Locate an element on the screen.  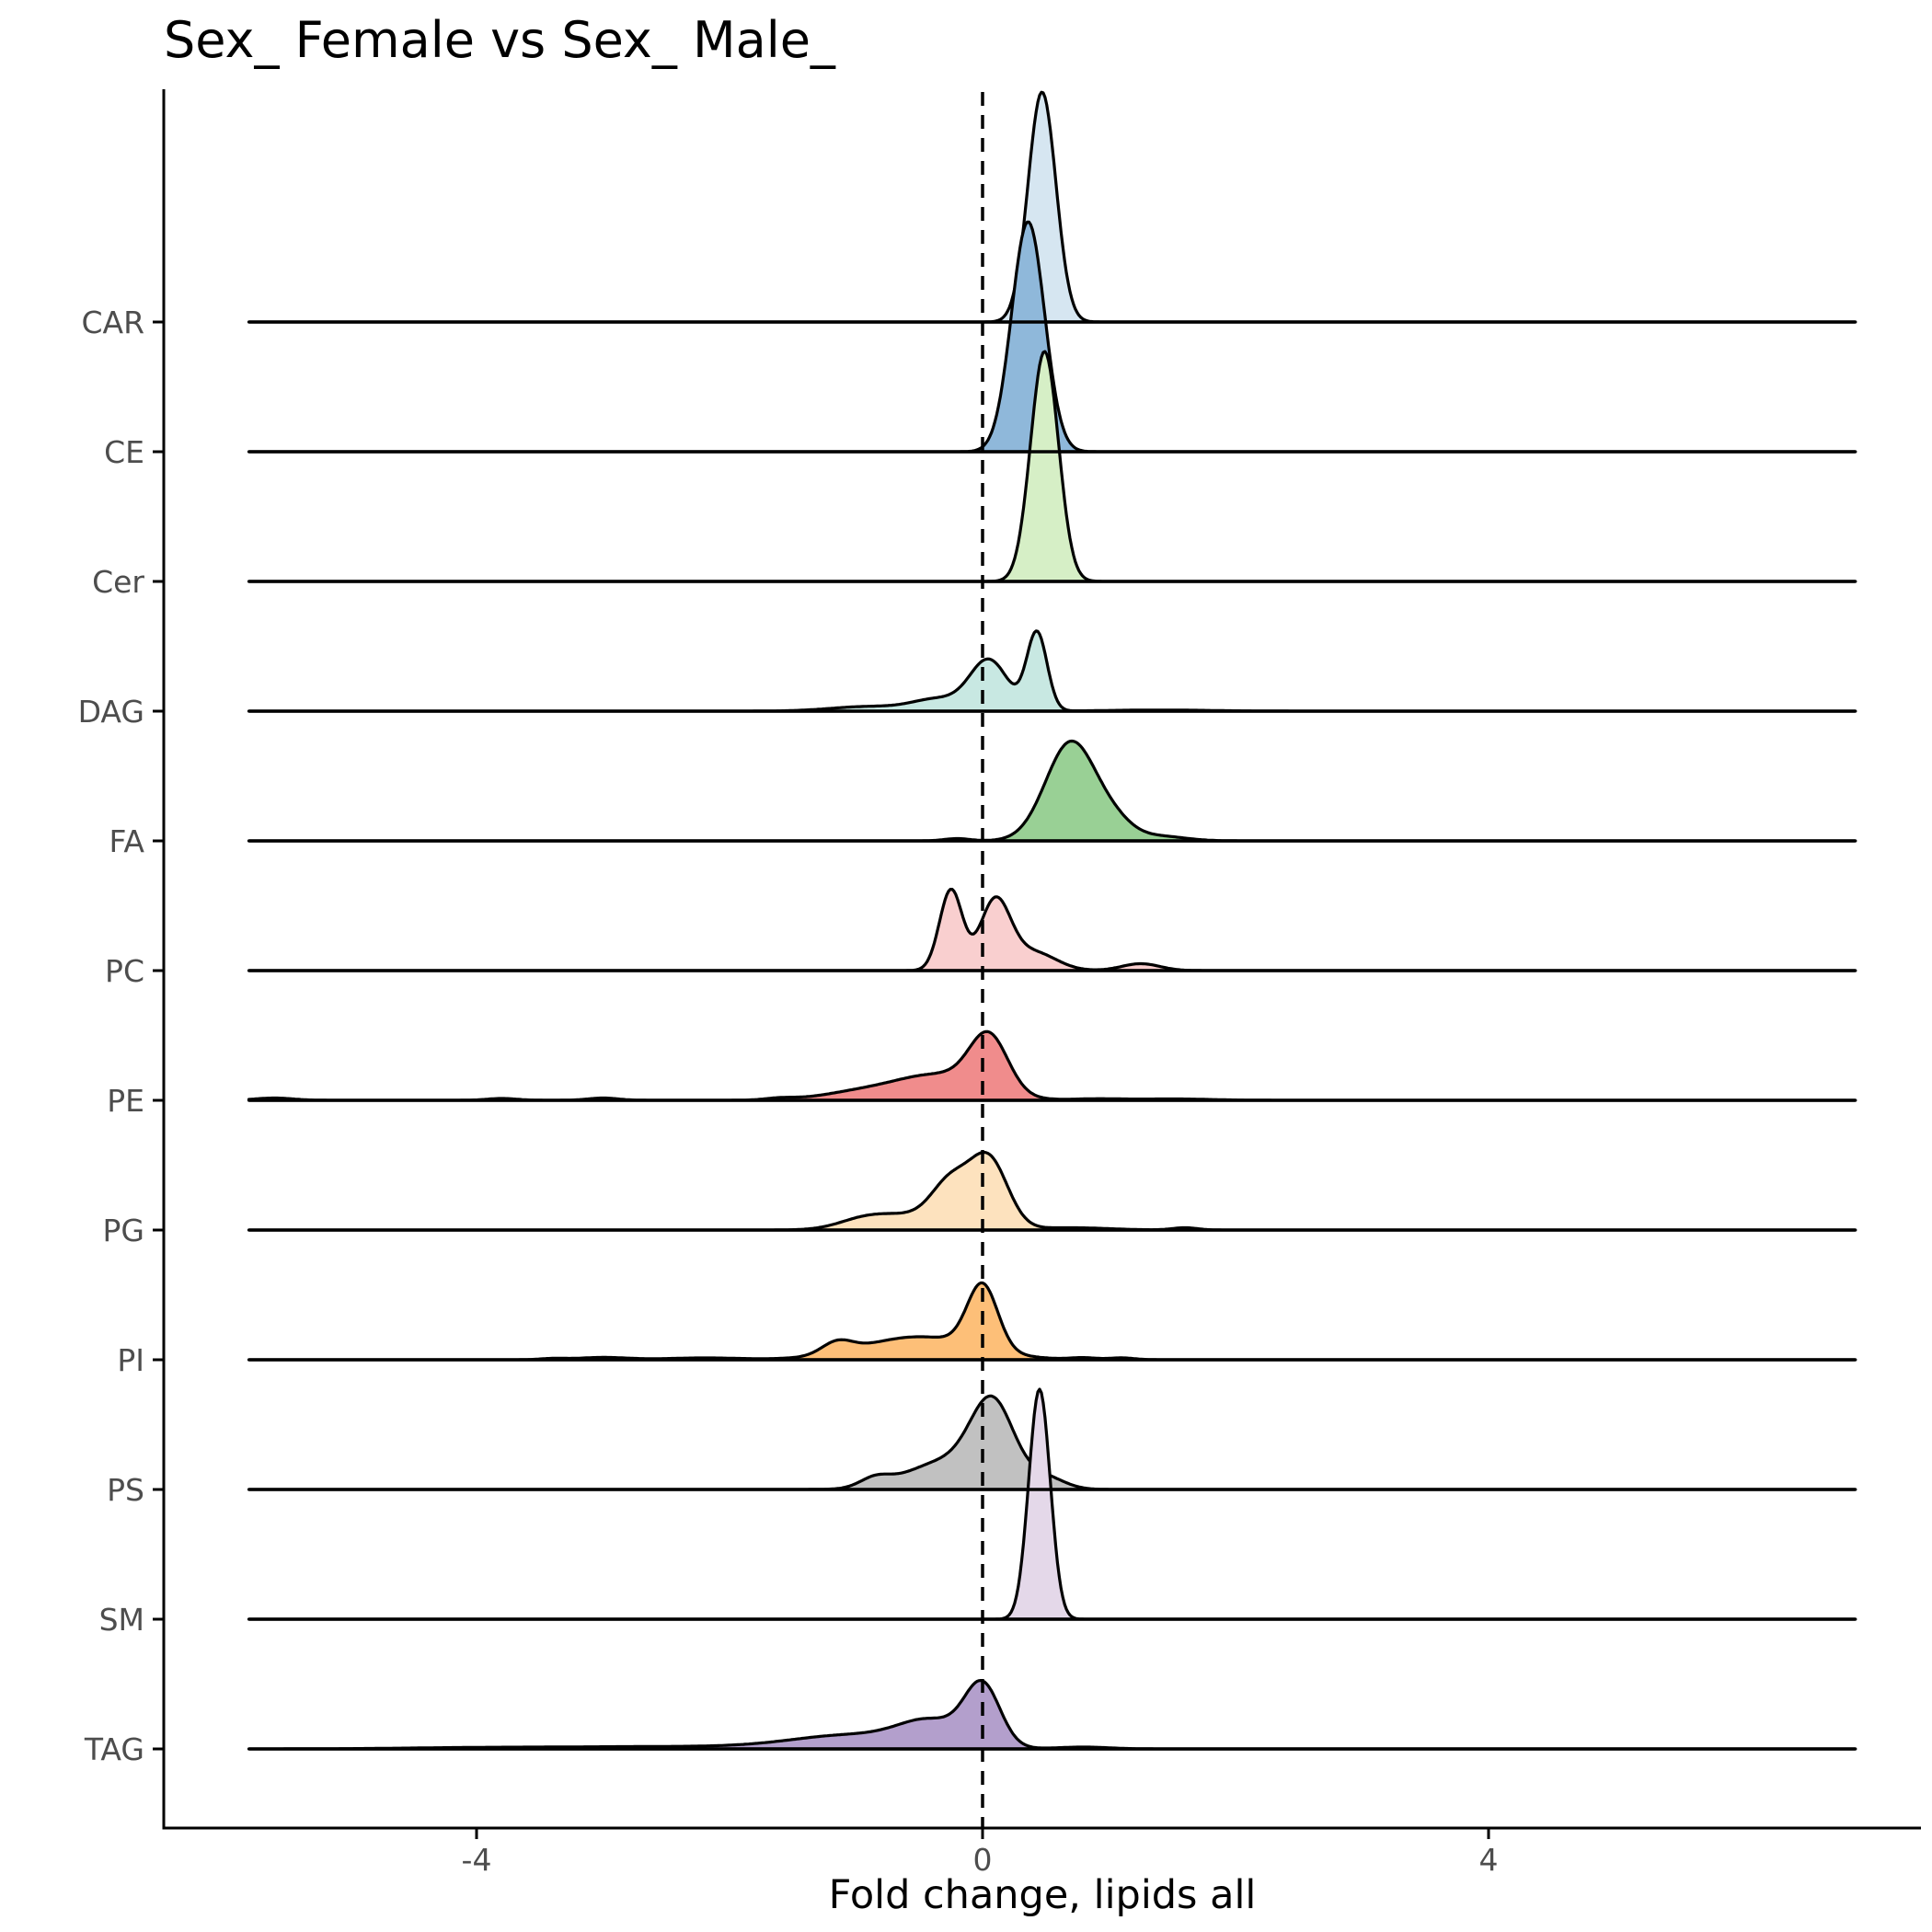
y-tick-label-car: CAR is located at coordinates (112, 322).